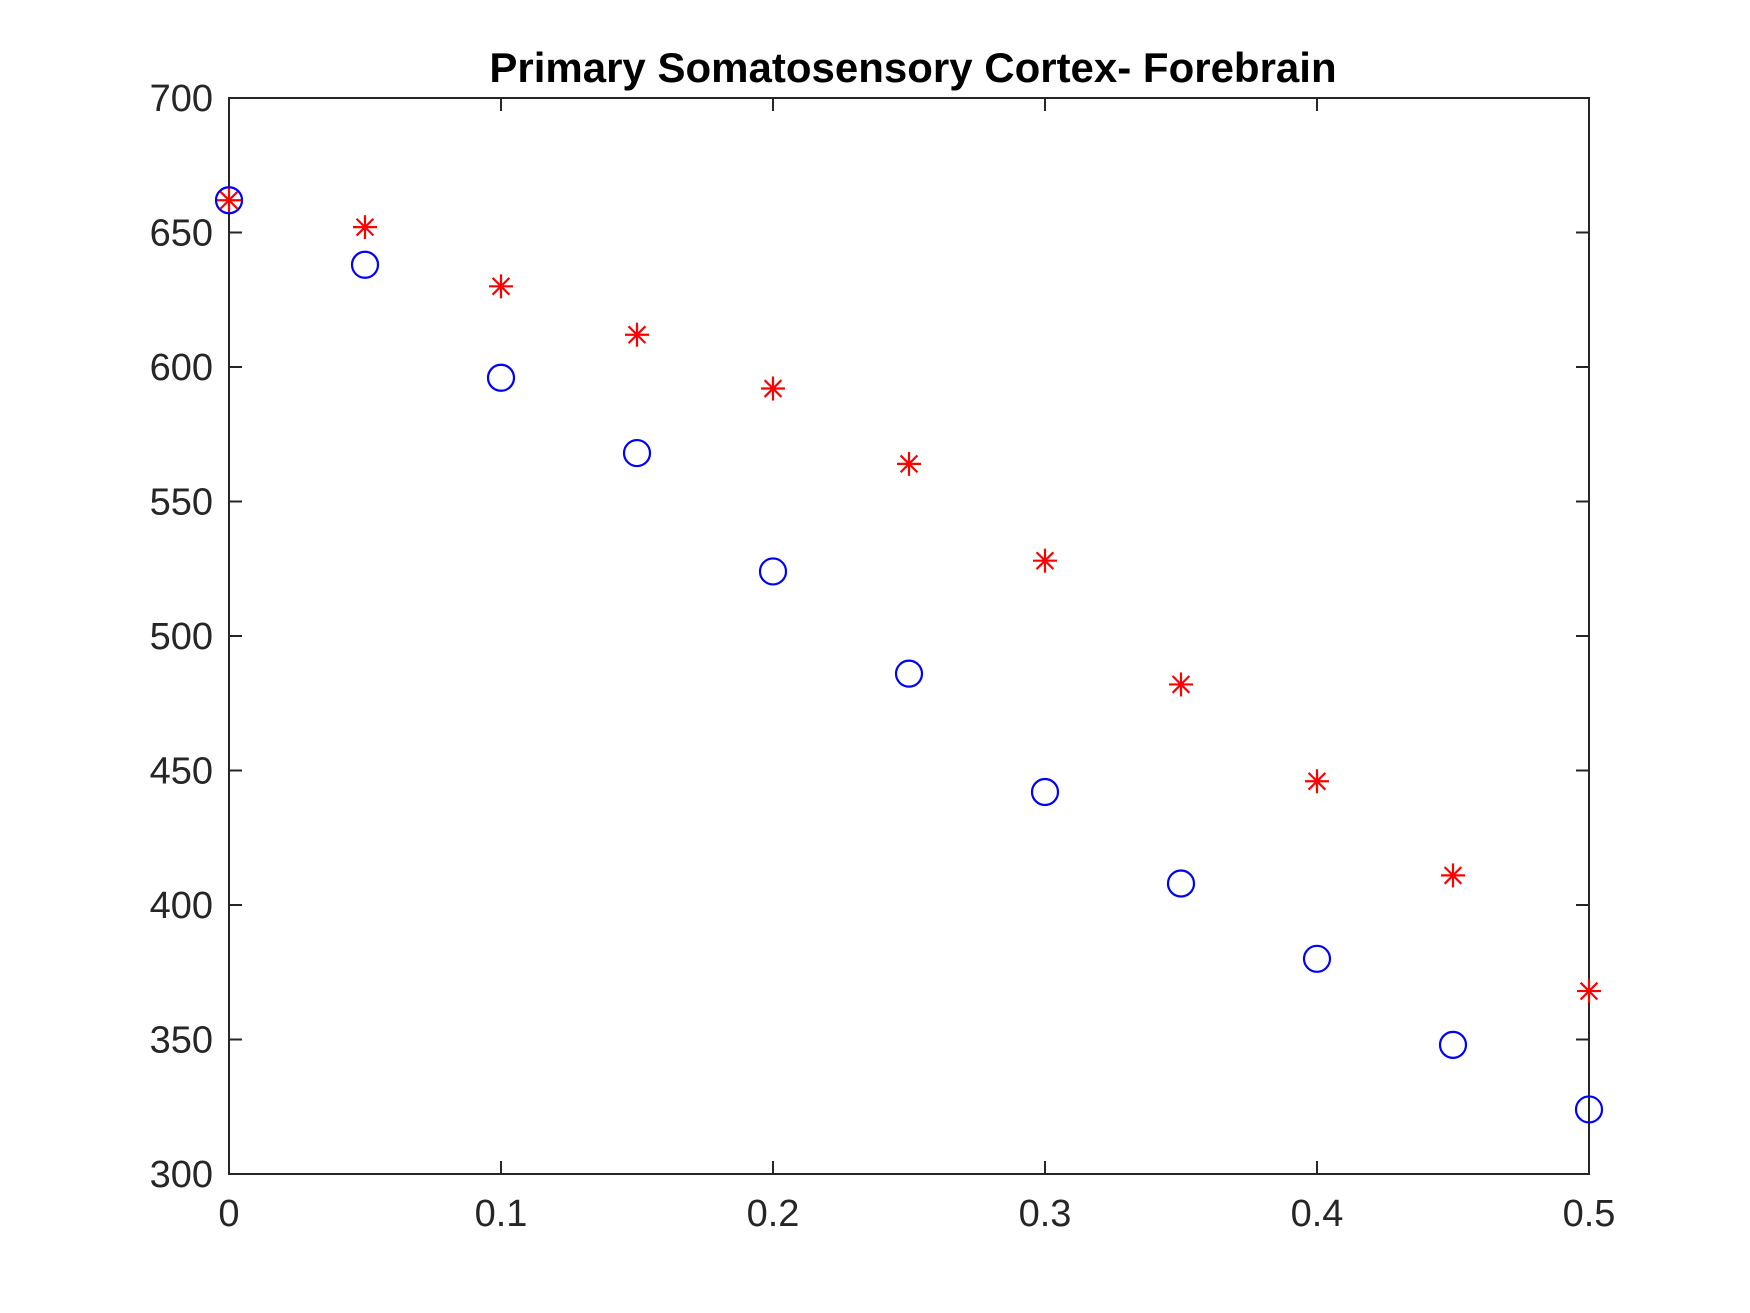 The height and width of the screenshot is (1313, 1750). I want to click on x-tick-label: 0.3, so click(1045, 1214).